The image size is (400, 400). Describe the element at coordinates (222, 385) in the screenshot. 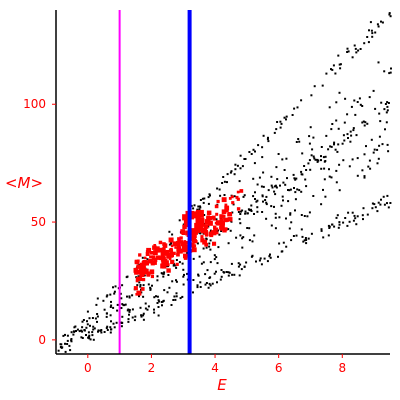

I see `x-axis-label: E` at that location.